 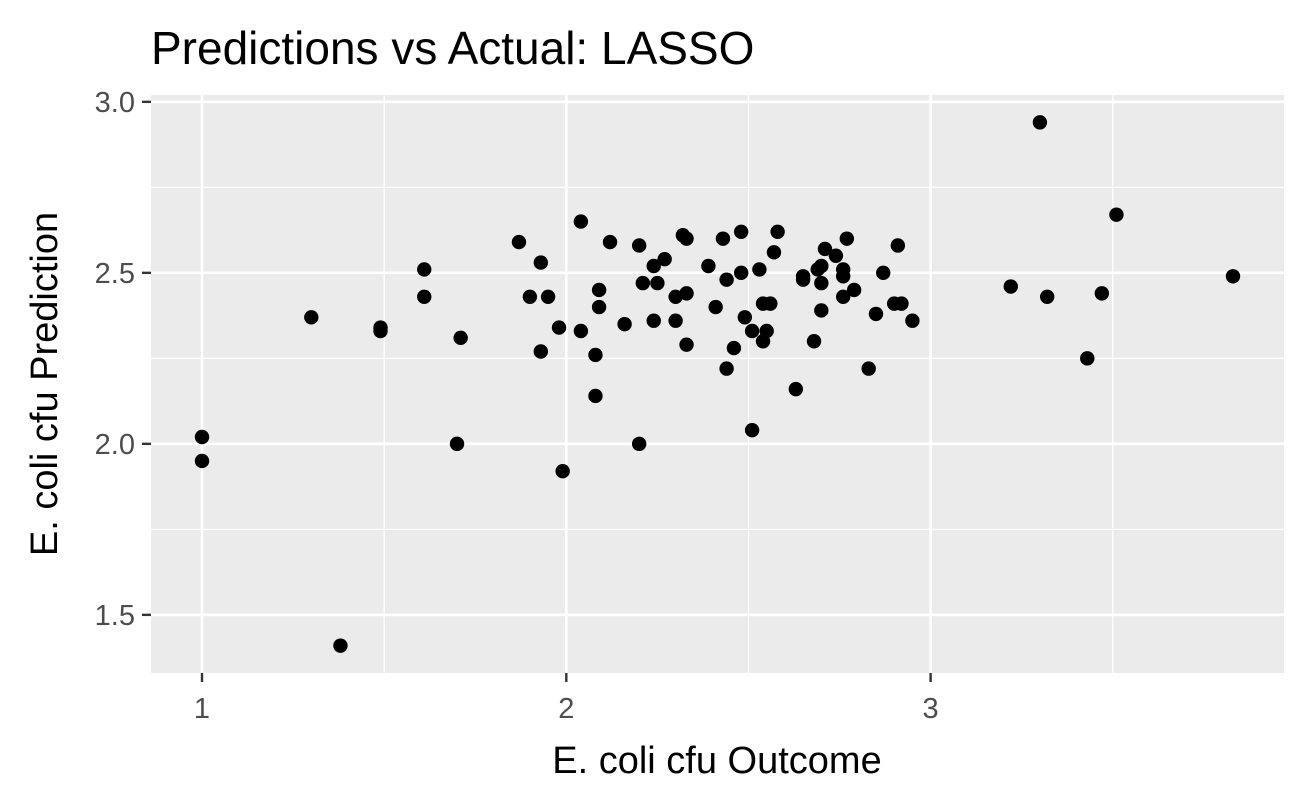 What do you see at coordinates (452, 48) in the screenshot?
I see `chart-title: Predictions vs Actual: LASSO` at bounding box center [452, 48].